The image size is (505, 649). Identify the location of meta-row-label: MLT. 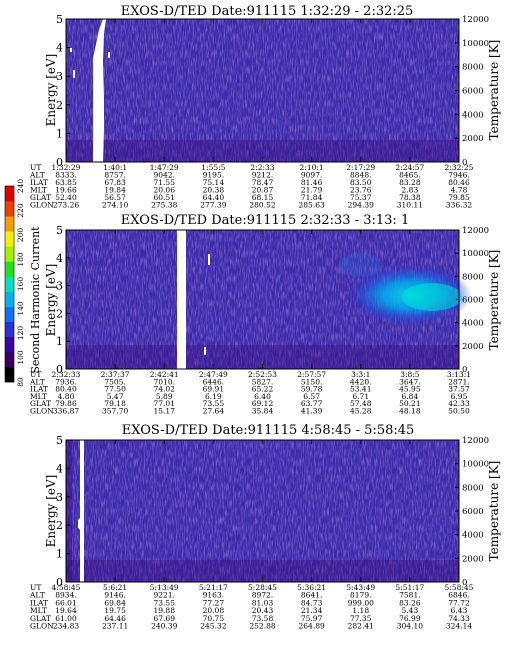
(38, 610).